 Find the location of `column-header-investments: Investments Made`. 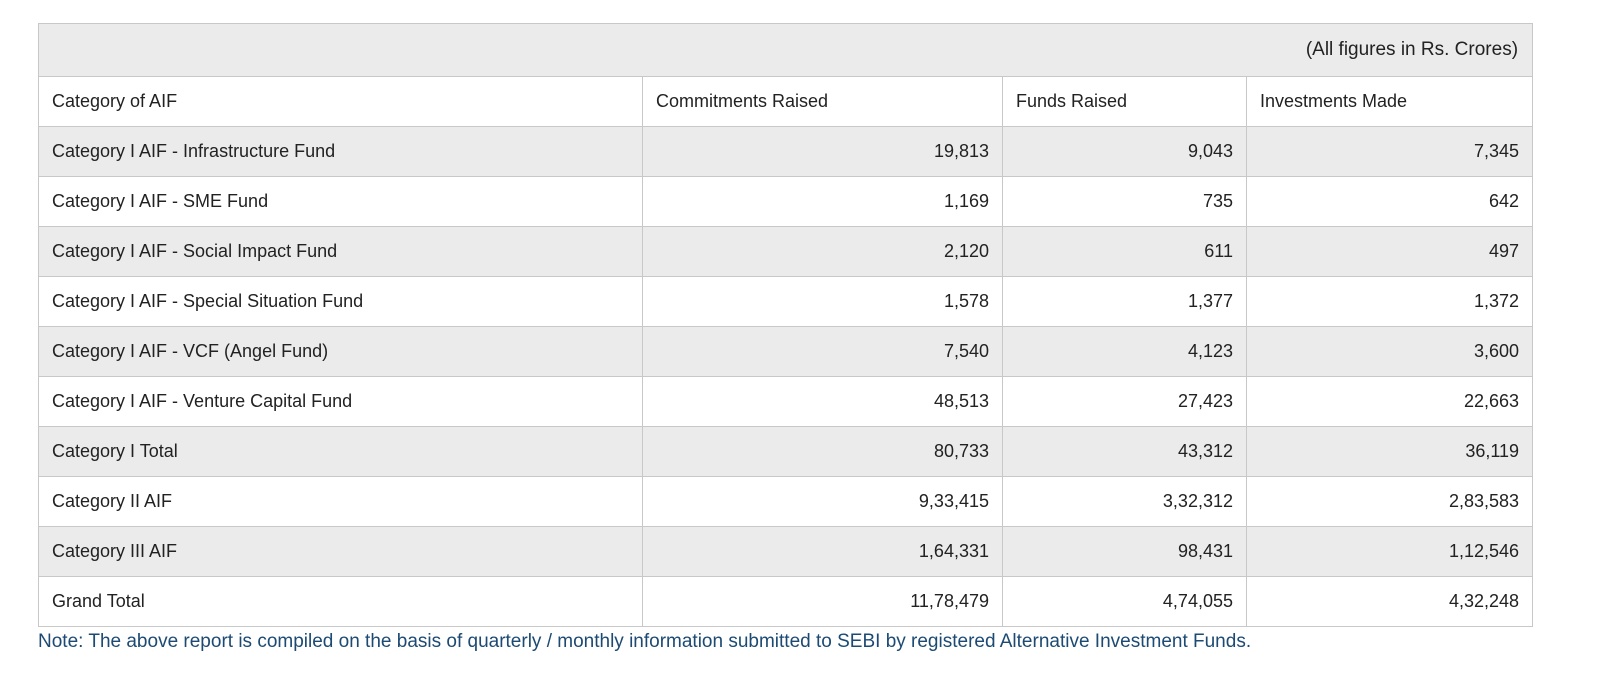

column-header-investments: Investments Made is located at coordinates (1389, 101).